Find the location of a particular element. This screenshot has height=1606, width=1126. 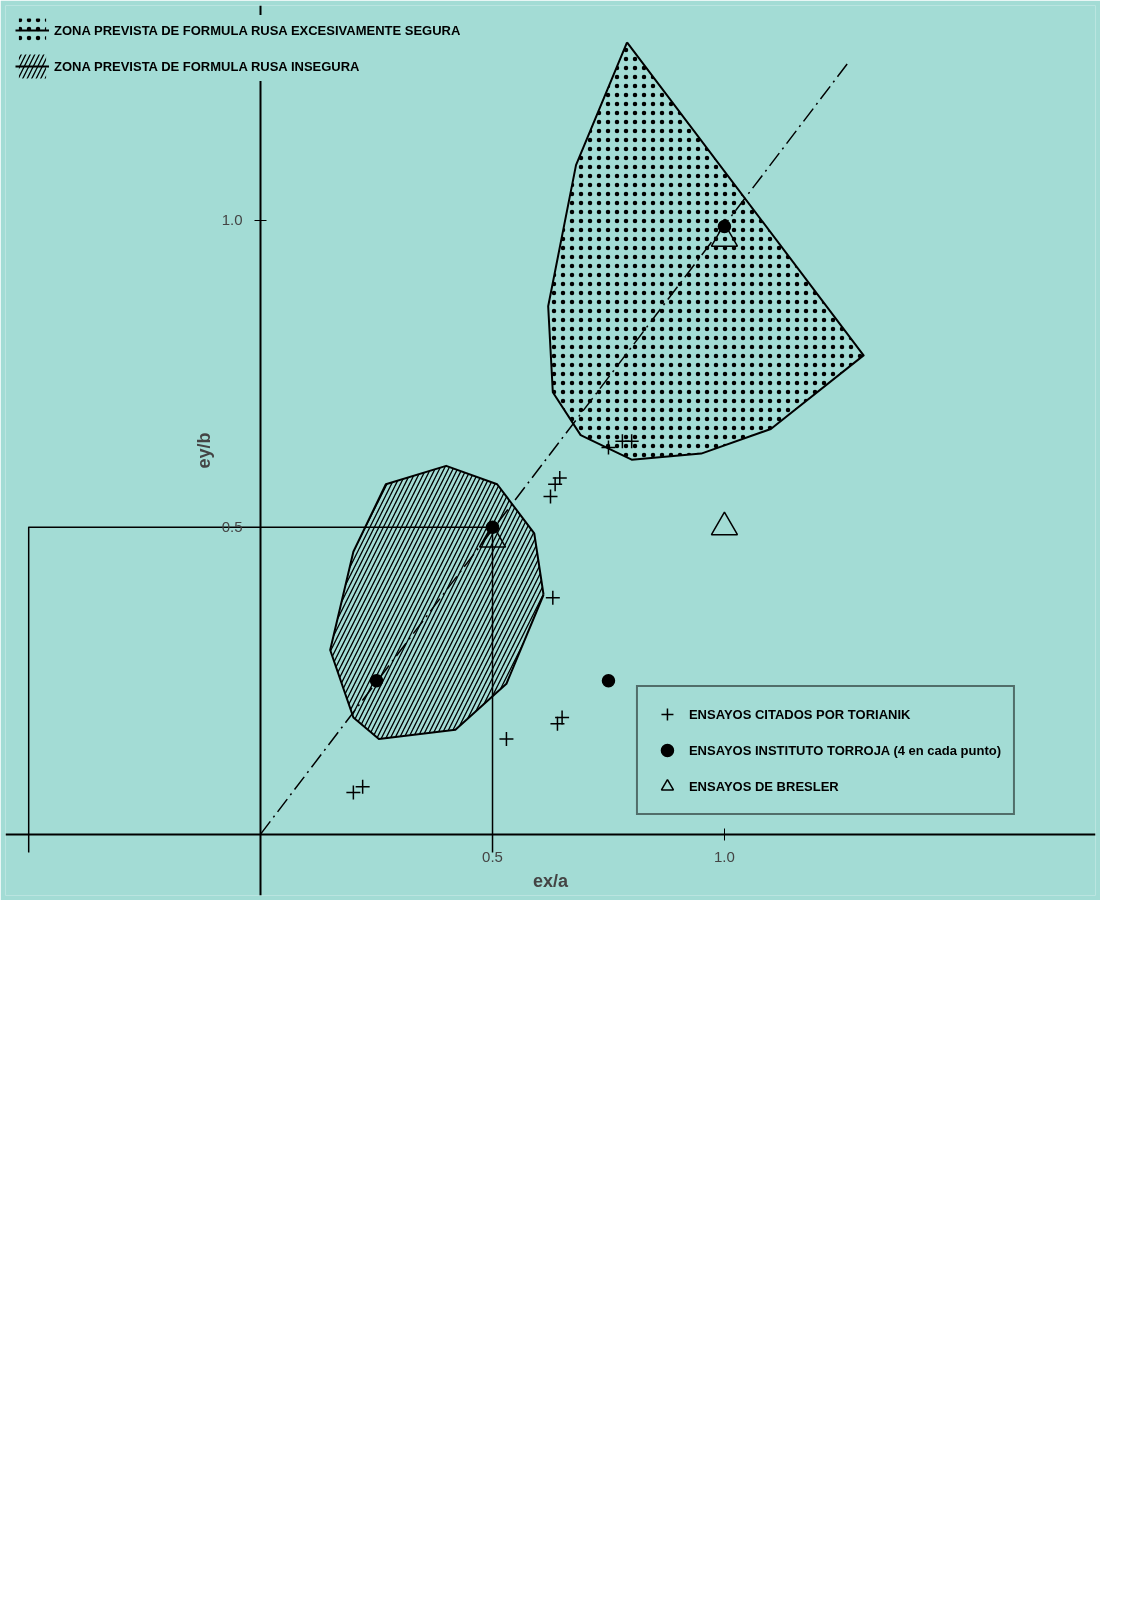

legend-label: ZONA PREVISTA DE FORMULA RUSA EXCESIVAMENTE SEGURA is located at coordinates (257, 30).